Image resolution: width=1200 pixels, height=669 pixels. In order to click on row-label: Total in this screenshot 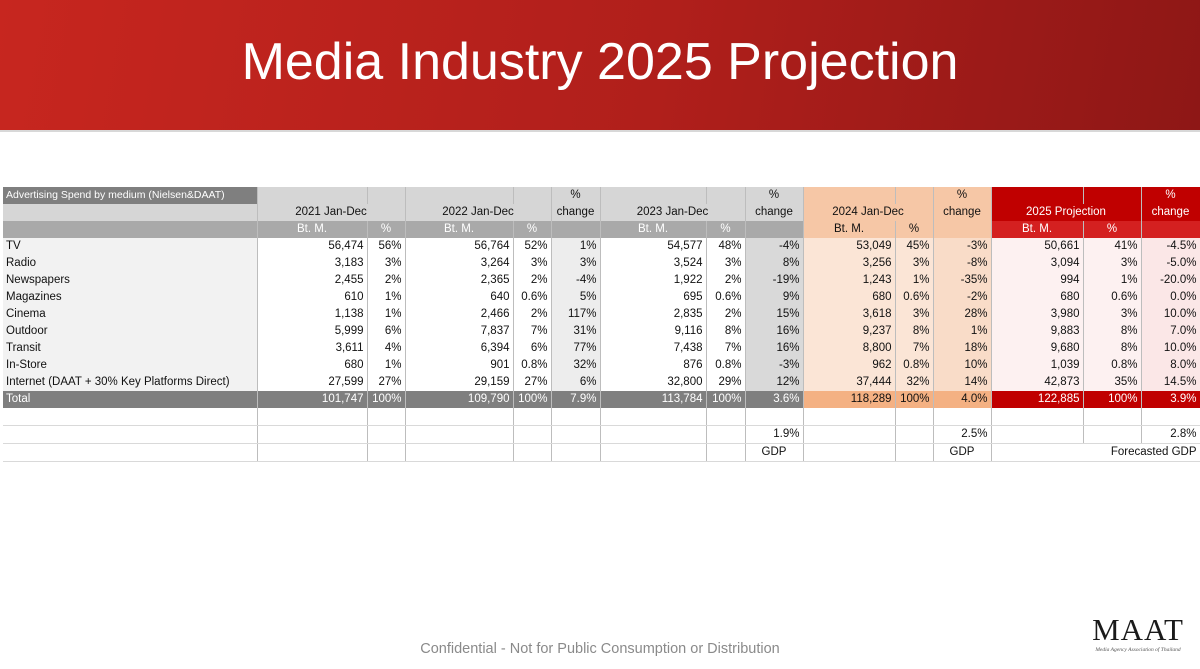, I will do `click(130, 399)`.